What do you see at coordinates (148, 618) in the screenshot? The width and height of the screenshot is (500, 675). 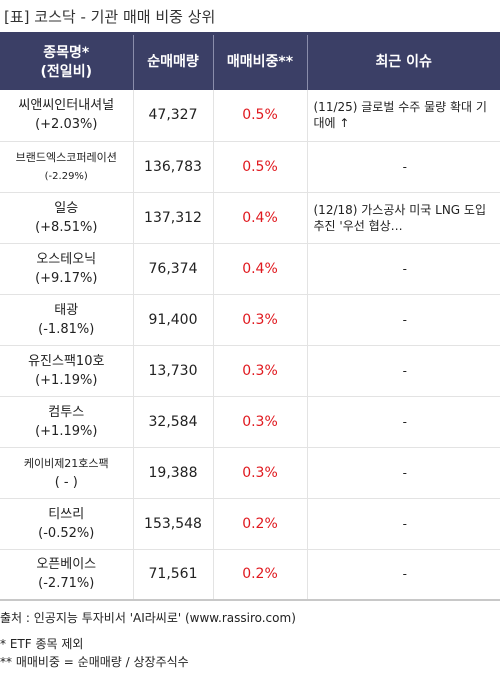 I see `source-note: 출처 : 인공지능 투자비서 'AI라씨로' (www.rassiro.com)` at bounding box center [148, 618].